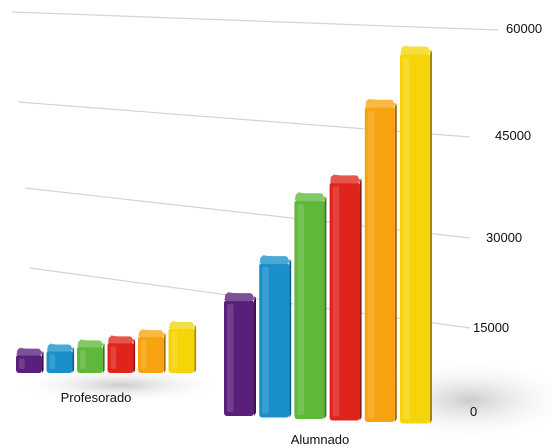  What do you see at coordinates (473, 411) in the screenshot?
I see `y-tick-label: 0` at bounding box center [473, 411].